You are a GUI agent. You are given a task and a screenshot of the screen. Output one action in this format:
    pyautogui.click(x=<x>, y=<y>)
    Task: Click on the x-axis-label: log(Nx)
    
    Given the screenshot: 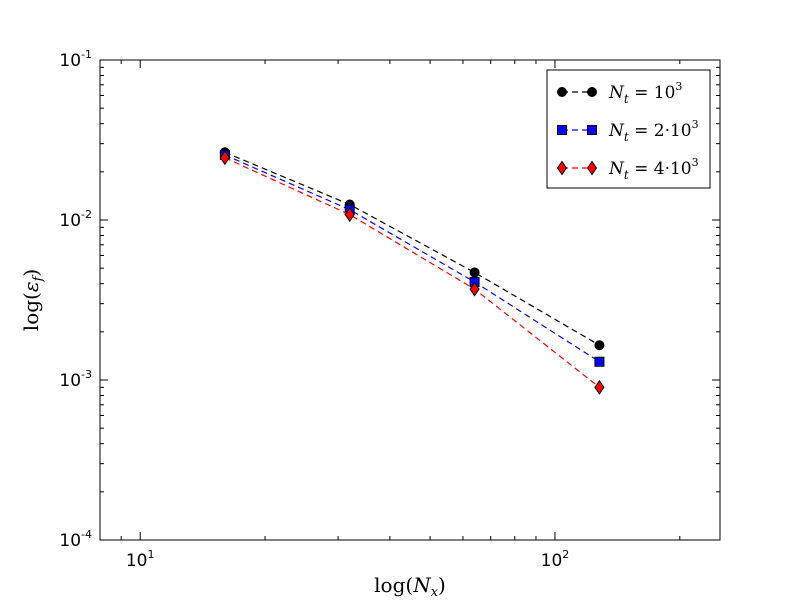 What is the action you would take?
    pyautogui.click(x=410, y=586)
    